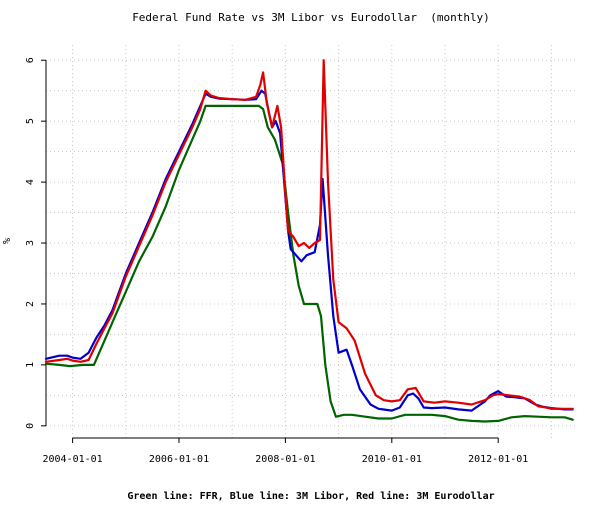  I want to click on y-tick-label: 5, so click(30, 121).